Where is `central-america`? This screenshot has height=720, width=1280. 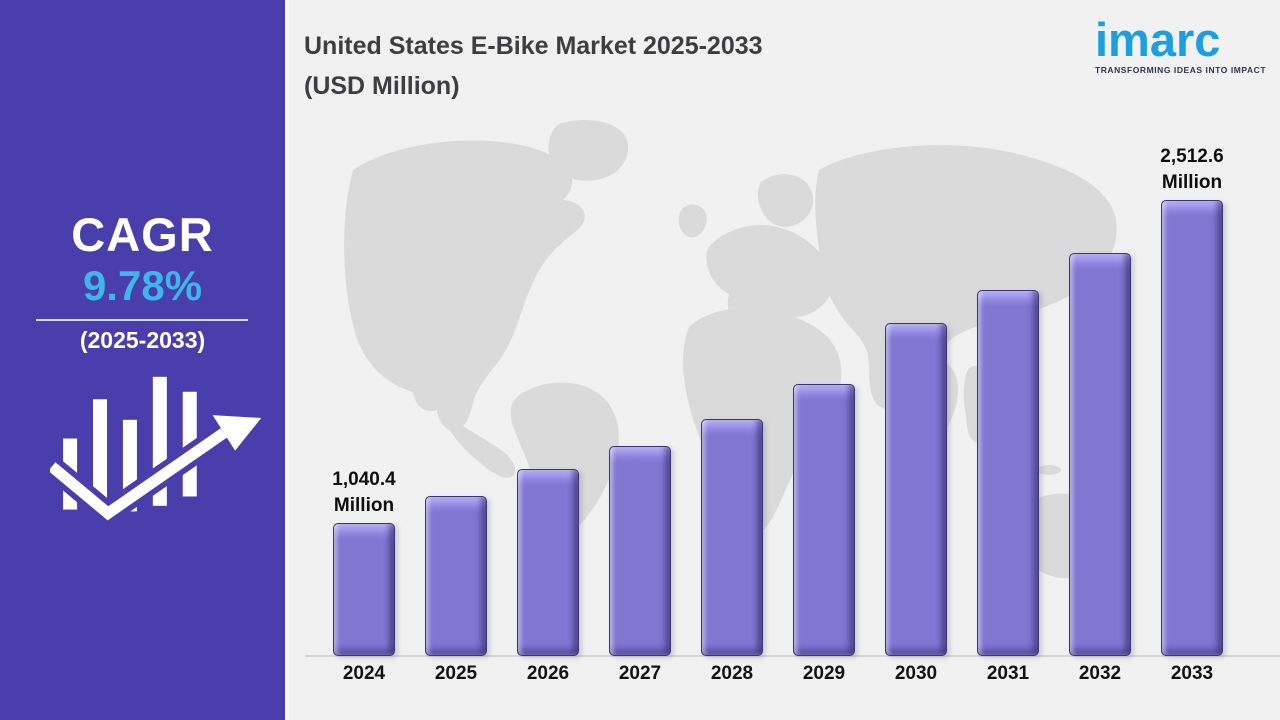
central-america is located at coordinates (482, 450).